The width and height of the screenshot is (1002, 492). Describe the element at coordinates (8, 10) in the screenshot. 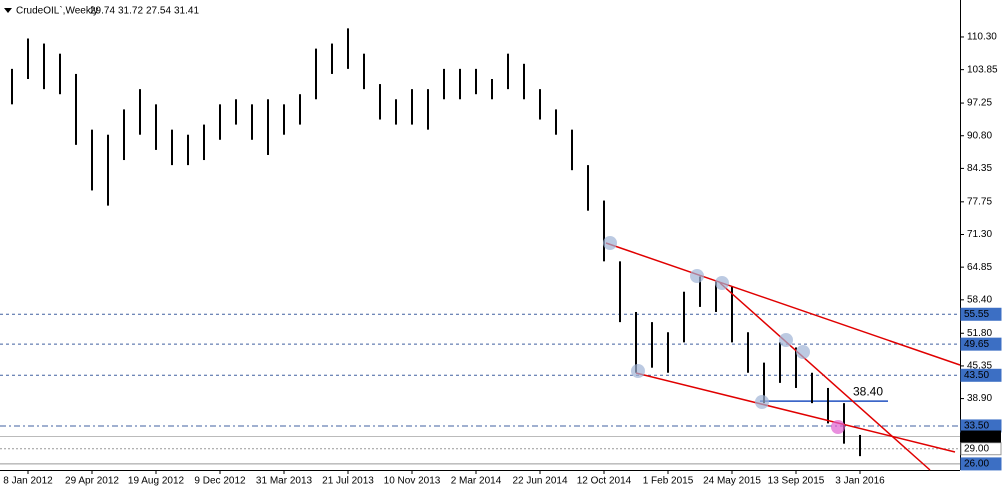

I see `menu-arrow` at that location.